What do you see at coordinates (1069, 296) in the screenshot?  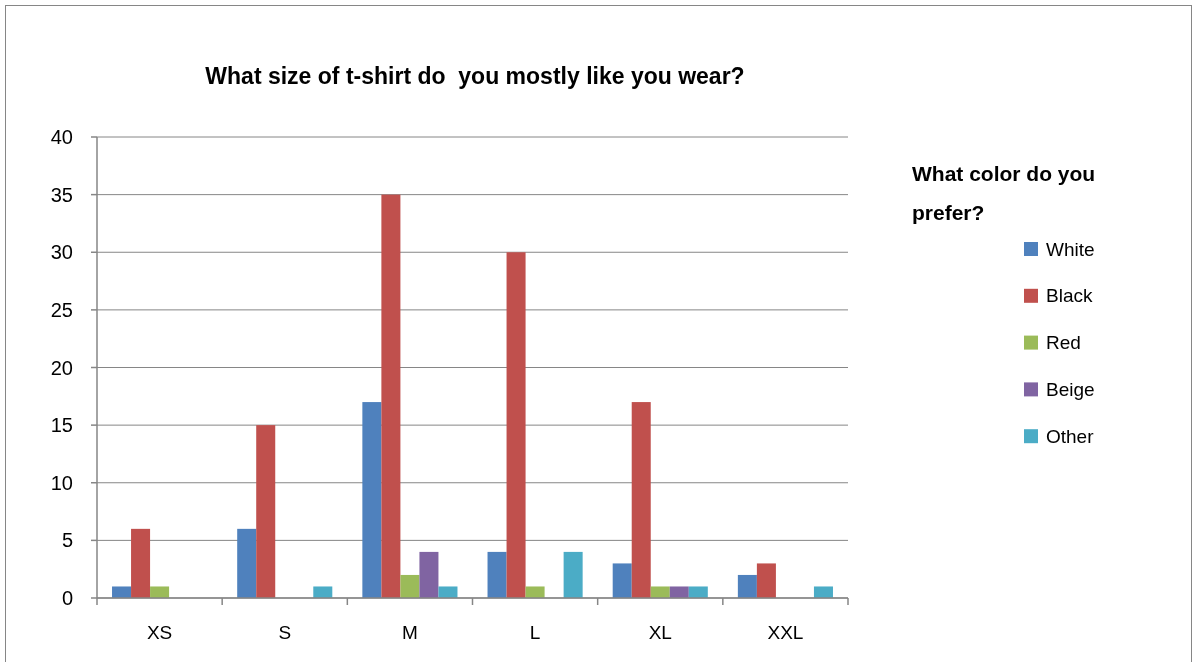 I see `legend-label: Black` at bounding box center [1069, 296].